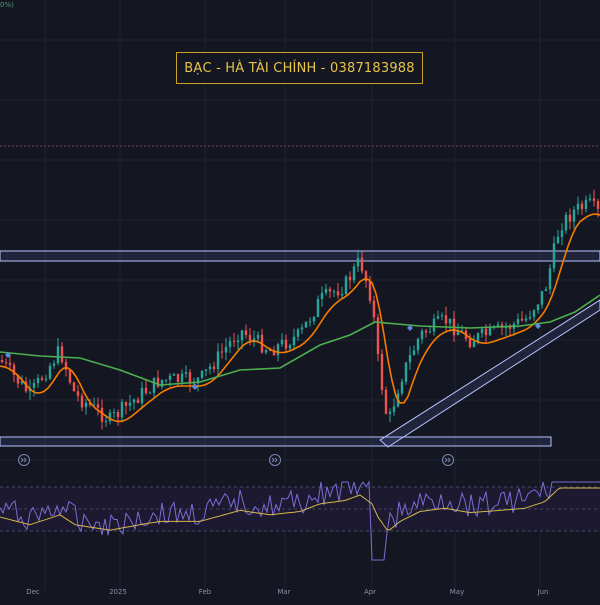  What do you see at coordinates (543, 592) in the screenshot?
I see `time-axis-label: Jun` at bounding box center [543, 592].